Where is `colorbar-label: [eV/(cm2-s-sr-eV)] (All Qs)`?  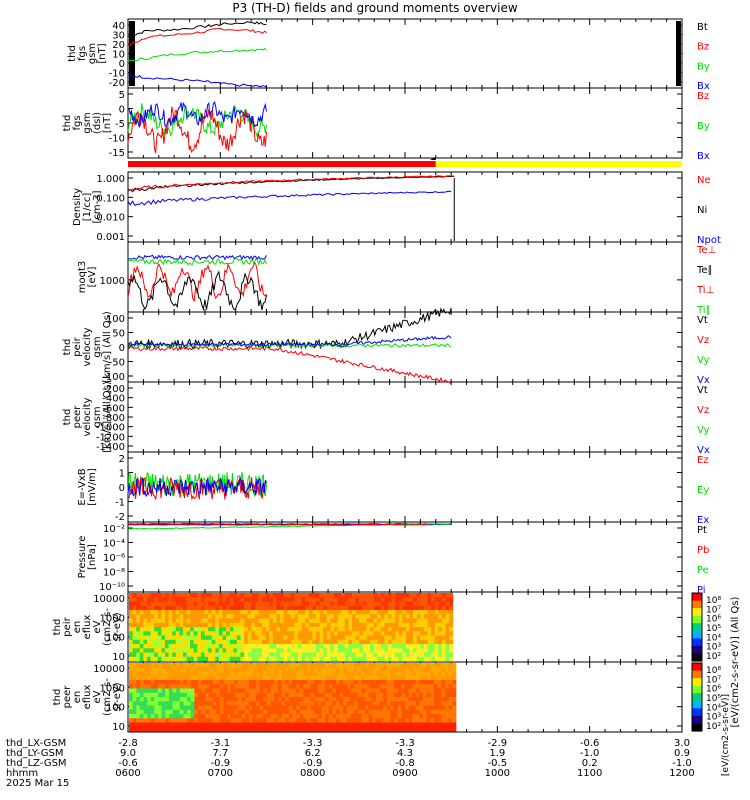 colorbar-label: [eV/(cm2-s-sr-eV)] (All Qs) is located at coordinates (735, 661).